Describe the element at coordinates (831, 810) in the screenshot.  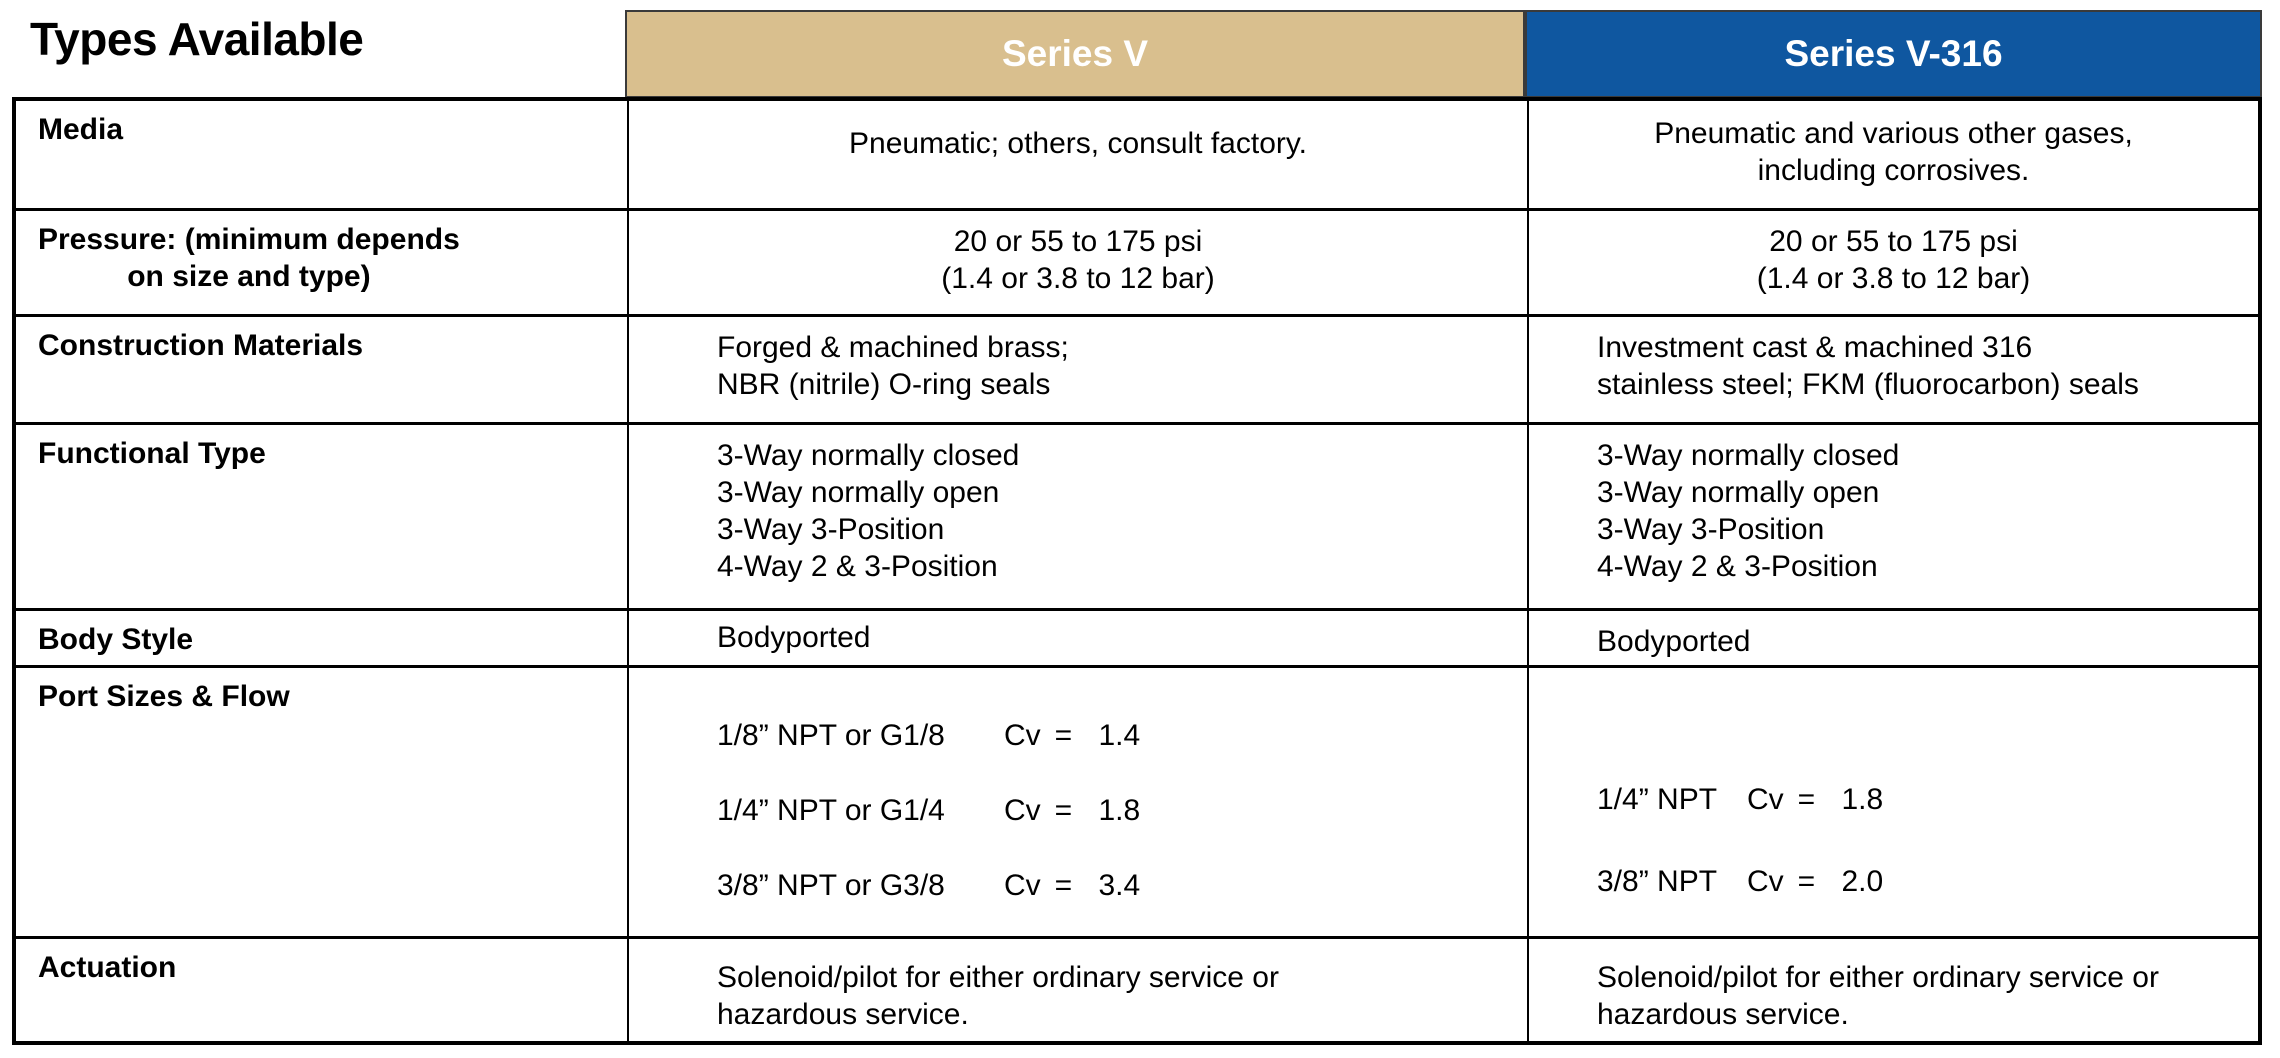
I see `port-size: 1/4” NPT or G1/4` at that location.